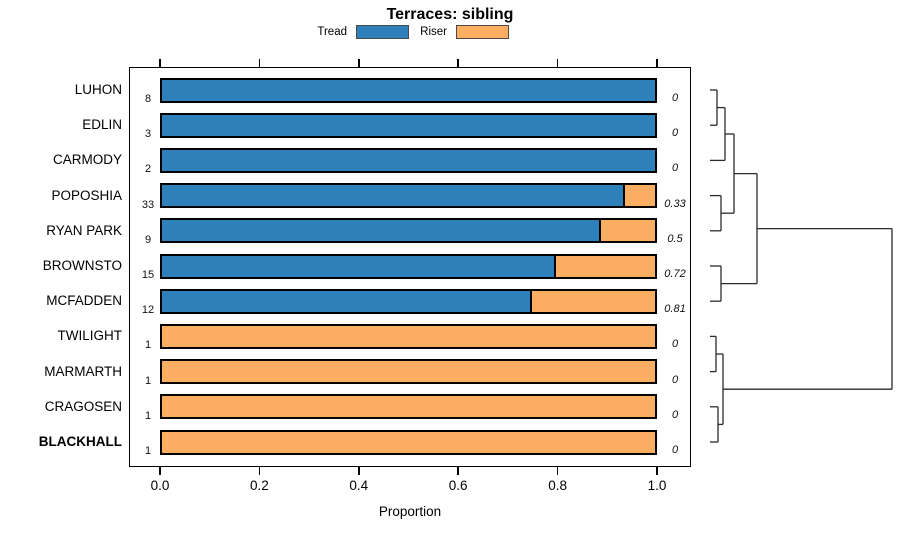  I want to click on legend-label-tread: Tread, so click(332, 32).